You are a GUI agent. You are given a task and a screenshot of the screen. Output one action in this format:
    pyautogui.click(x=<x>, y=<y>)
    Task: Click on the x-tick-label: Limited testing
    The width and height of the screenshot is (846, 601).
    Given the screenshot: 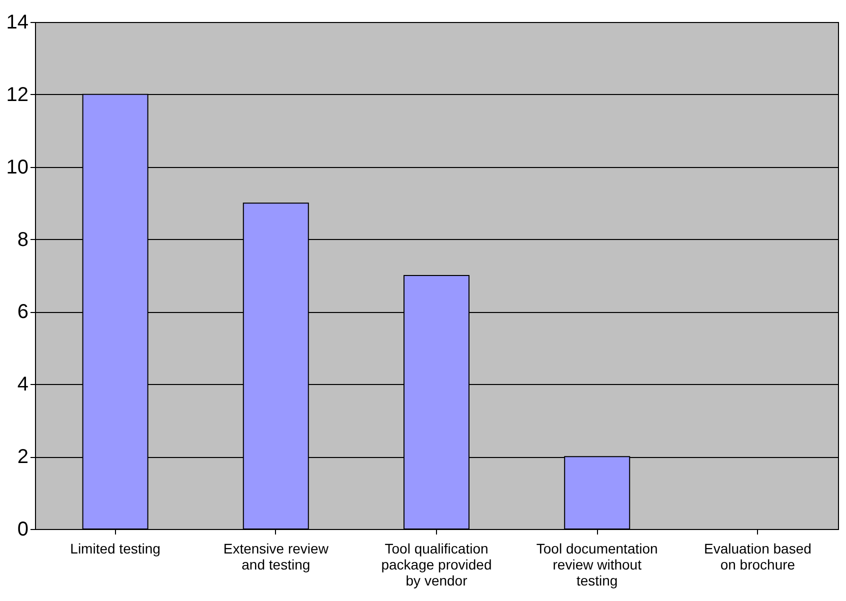 What is the action you would take?
    pyautogui.click(x=115, y=548)
    